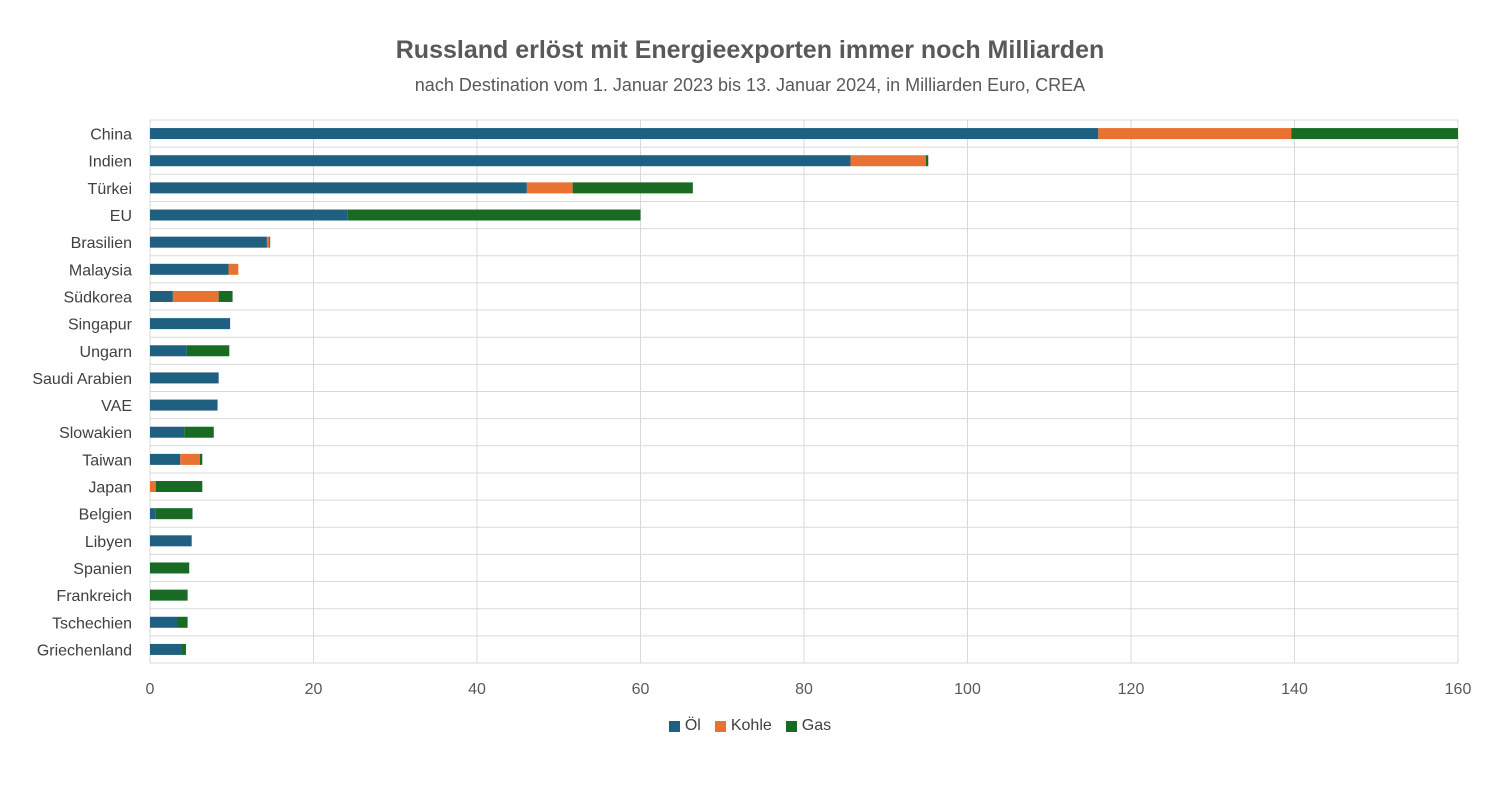 The height and width of the screenshot is (785, 1500). What do you see at coordinates (110, 189) in the screenshot?
I see `category-label: Türkei` at bounding box center [110, 189].